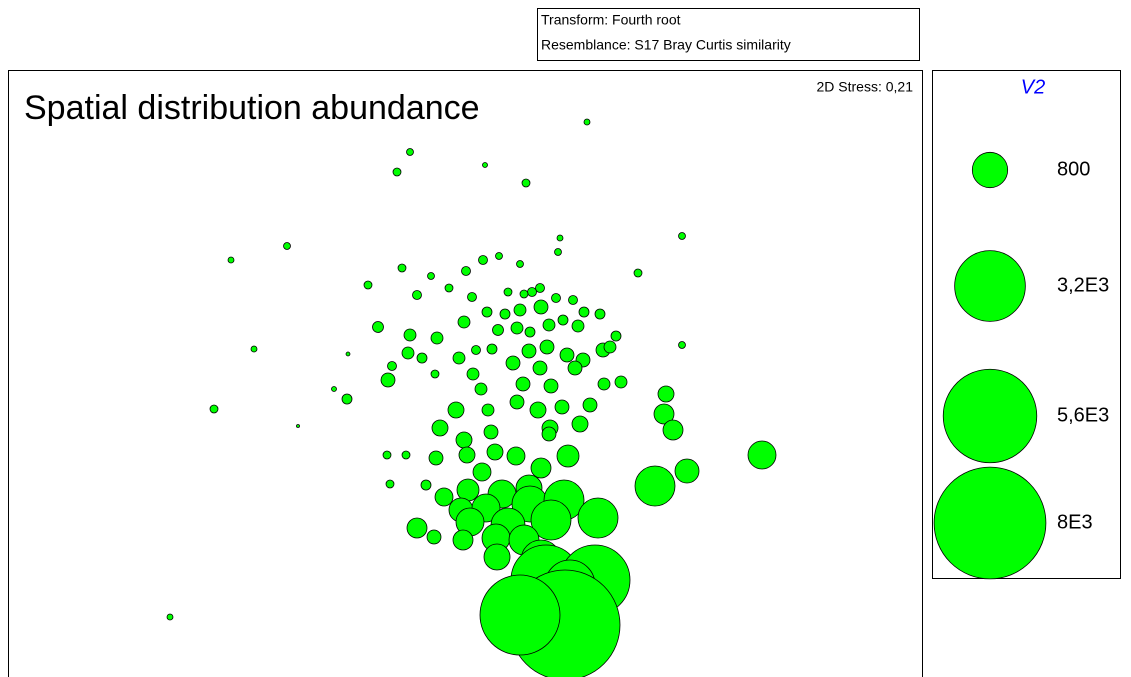 This screenshot has width=1131, height=677. Describe the element at coordinates (728, 34) in the screenshot. I see `info-box` at that location.